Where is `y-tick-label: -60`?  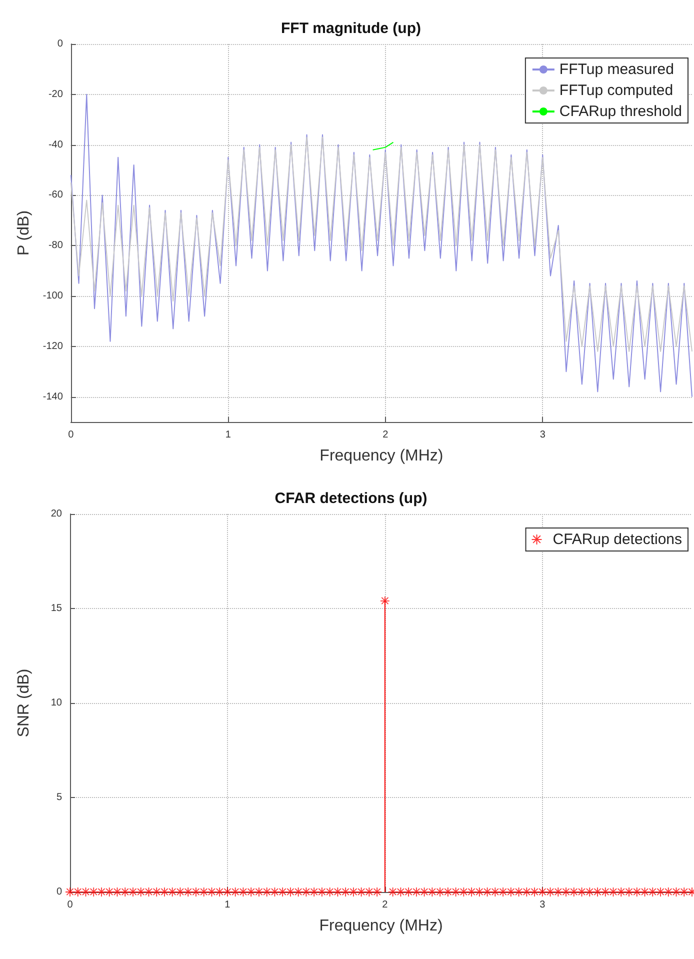 y-tick-label: -60 is located at coordinates (56, 195).